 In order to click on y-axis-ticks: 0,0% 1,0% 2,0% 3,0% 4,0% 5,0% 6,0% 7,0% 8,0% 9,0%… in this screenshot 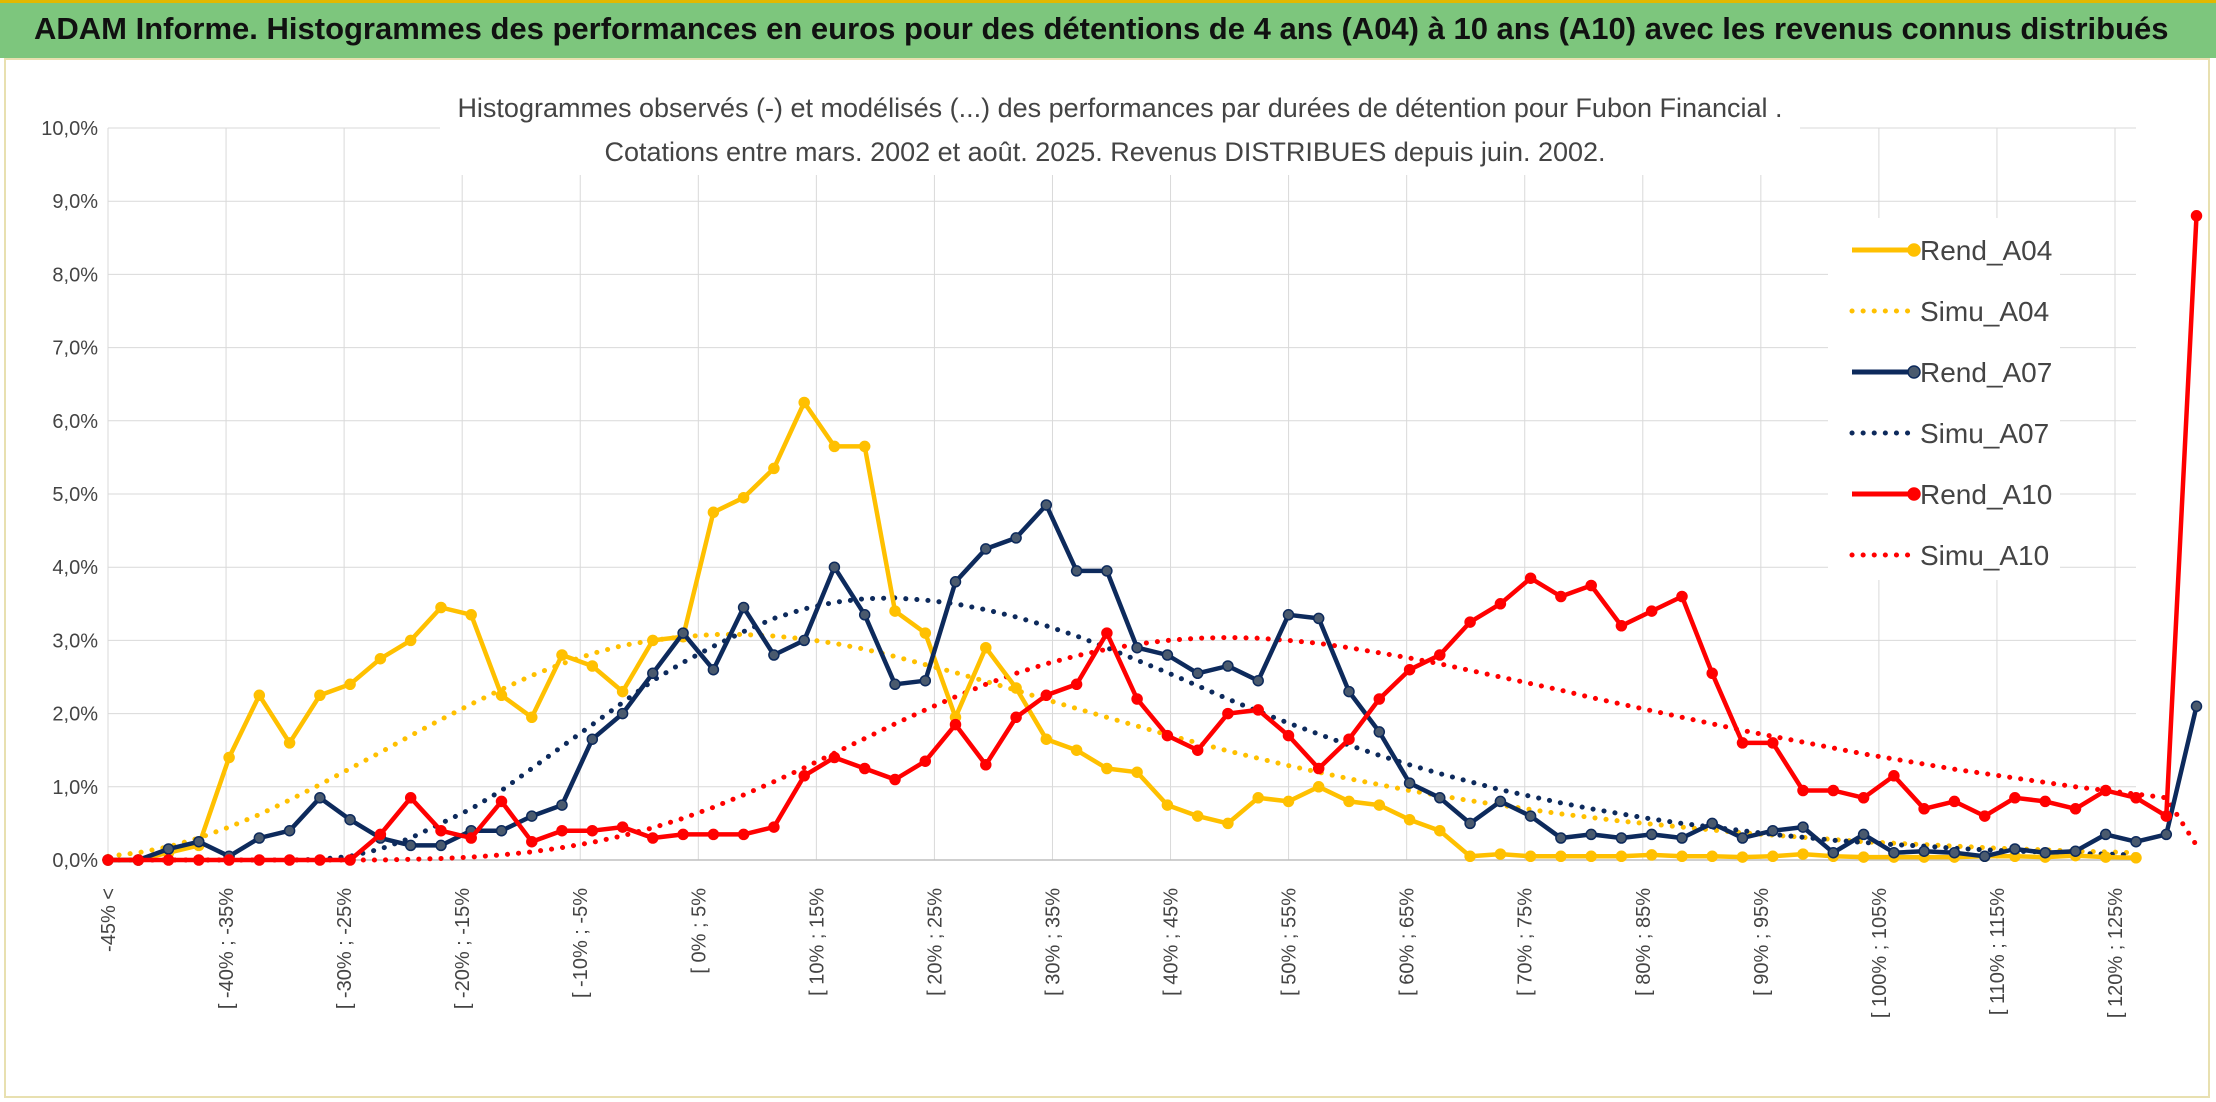, I will do `click(69, 495)`.